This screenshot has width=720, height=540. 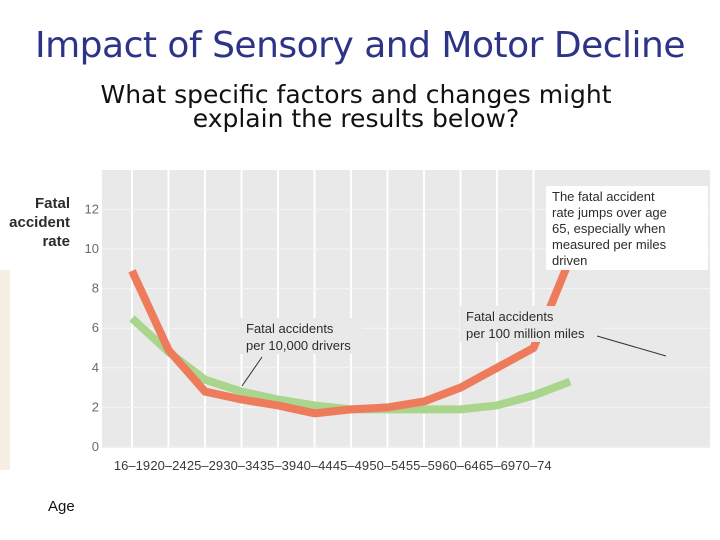 I want to click on callout-text-line: driven, so click(x=569, y=260).